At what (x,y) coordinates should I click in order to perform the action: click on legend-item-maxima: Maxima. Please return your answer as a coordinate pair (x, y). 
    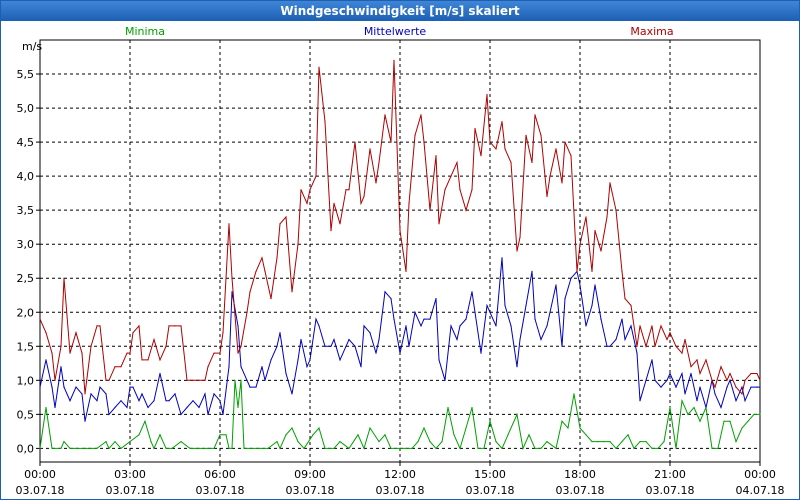
    Looking at the image, I should click on (651, 31).